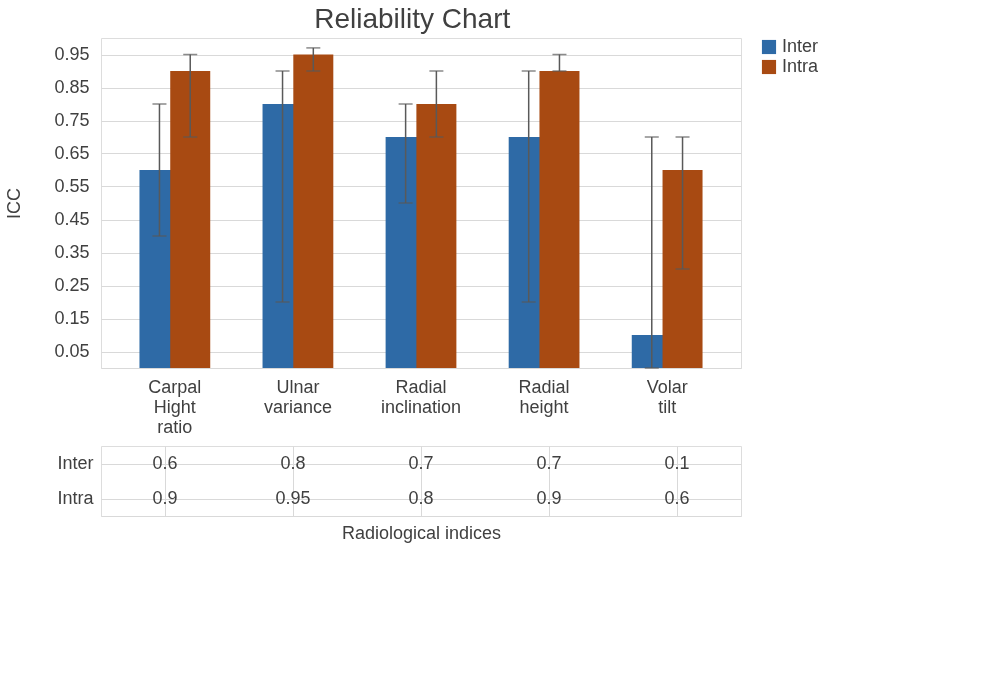 Image resolution: width=1004 pixels, height=699 pixels. Describe the element at coordinates (412, 18) in the screenshot. I see `chart-title: Reliability Chart` at that location.